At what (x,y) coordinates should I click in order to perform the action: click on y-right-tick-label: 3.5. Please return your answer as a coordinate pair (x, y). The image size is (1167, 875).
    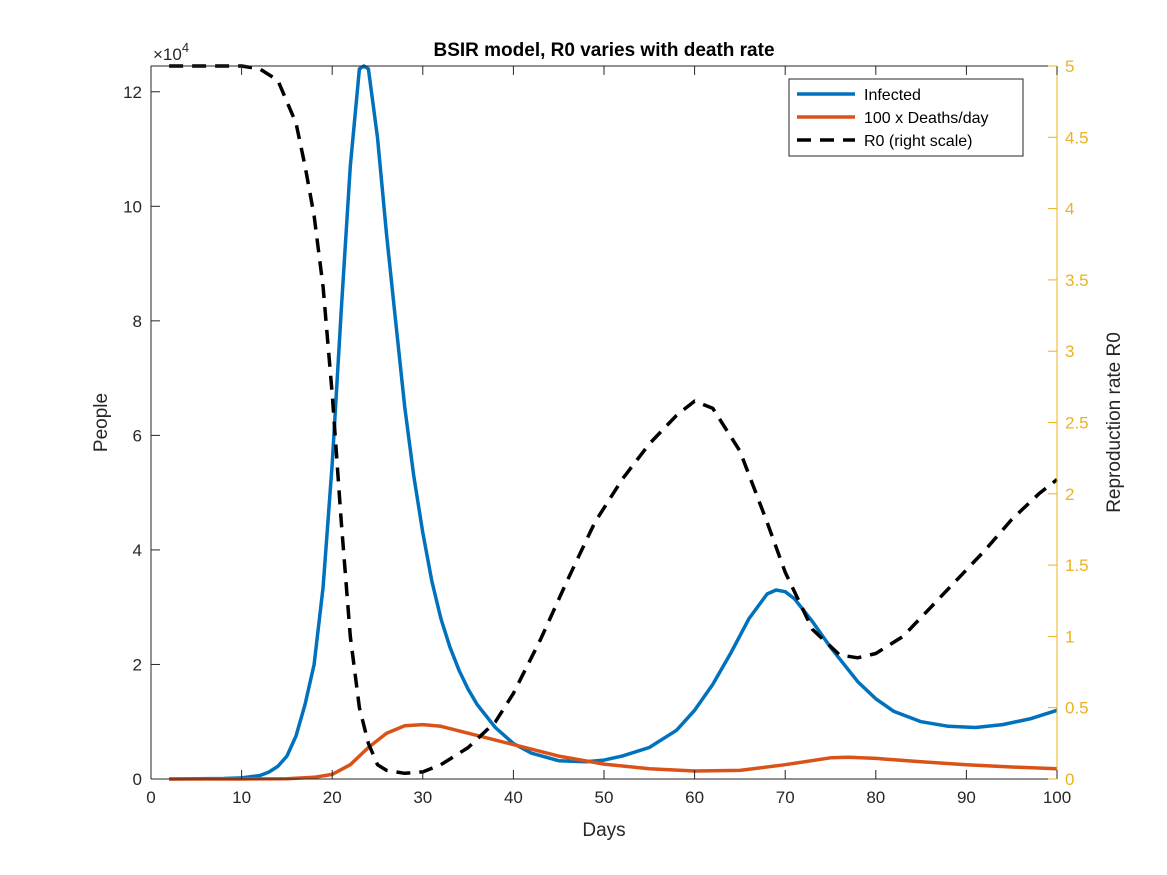
    Looking at the image, I should click on (1077, 280).